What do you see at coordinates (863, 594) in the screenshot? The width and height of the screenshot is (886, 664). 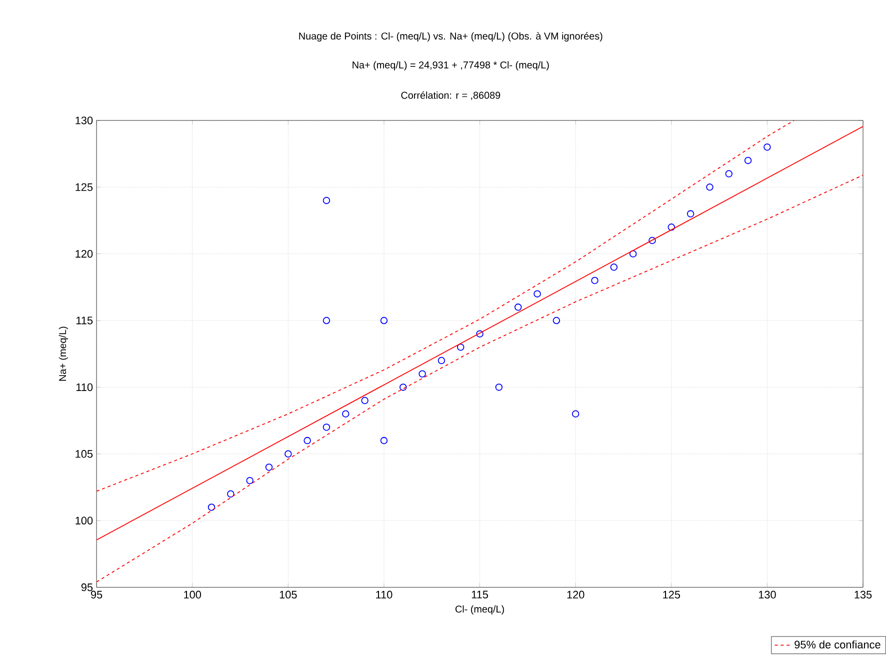 I see `x-tick-label: 135` at bounding box center [863, 594].